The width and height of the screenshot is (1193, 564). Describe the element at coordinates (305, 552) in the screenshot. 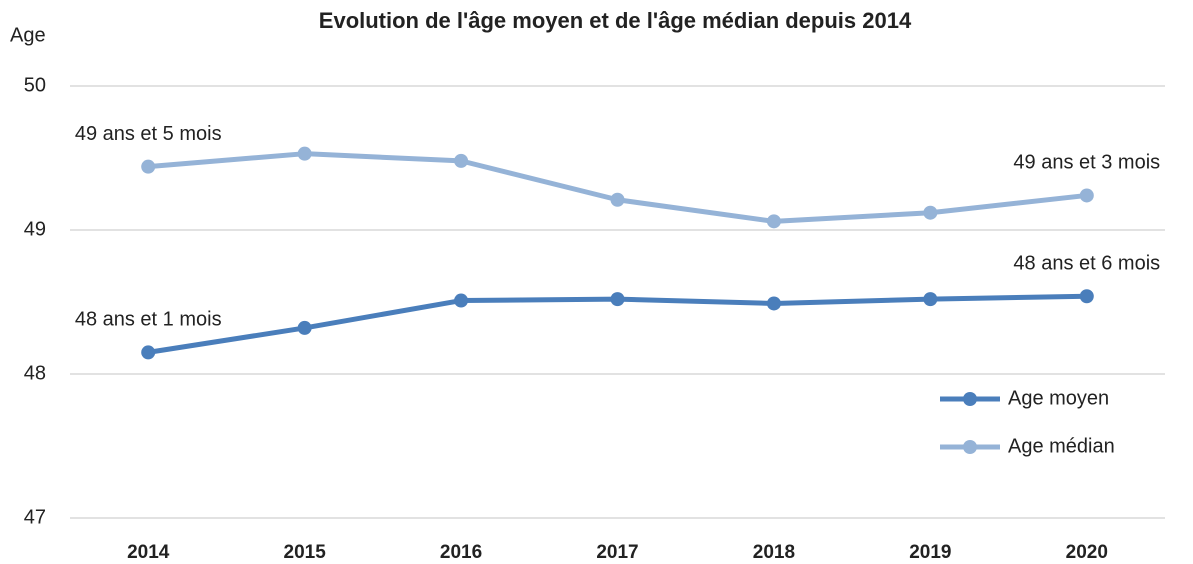

I see `x-tick-label: 2015` at that location.